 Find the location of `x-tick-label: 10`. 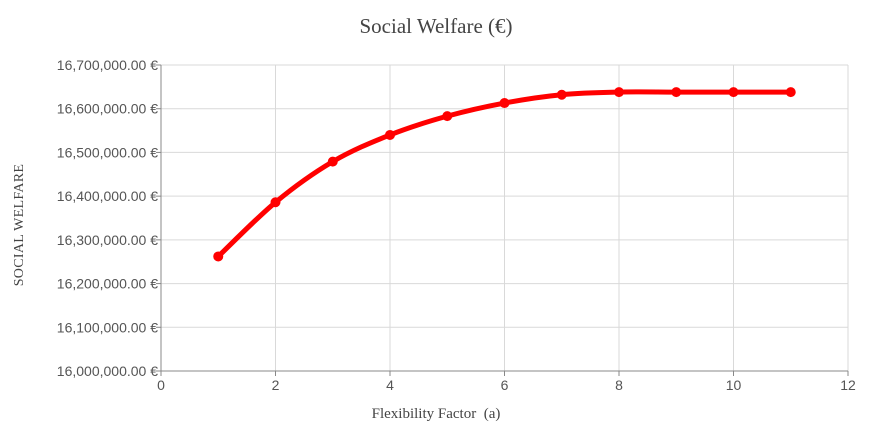

x-tick-label: 10 is located at coordinates (734, 385).